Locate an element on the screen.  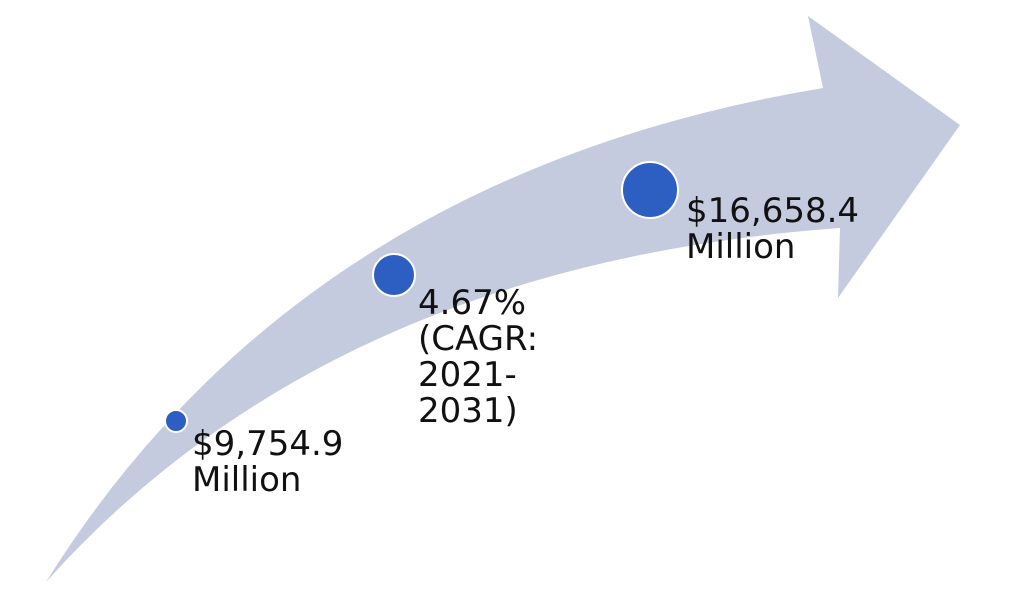
start-value-unit: Million is located at coordinates (247, 480).